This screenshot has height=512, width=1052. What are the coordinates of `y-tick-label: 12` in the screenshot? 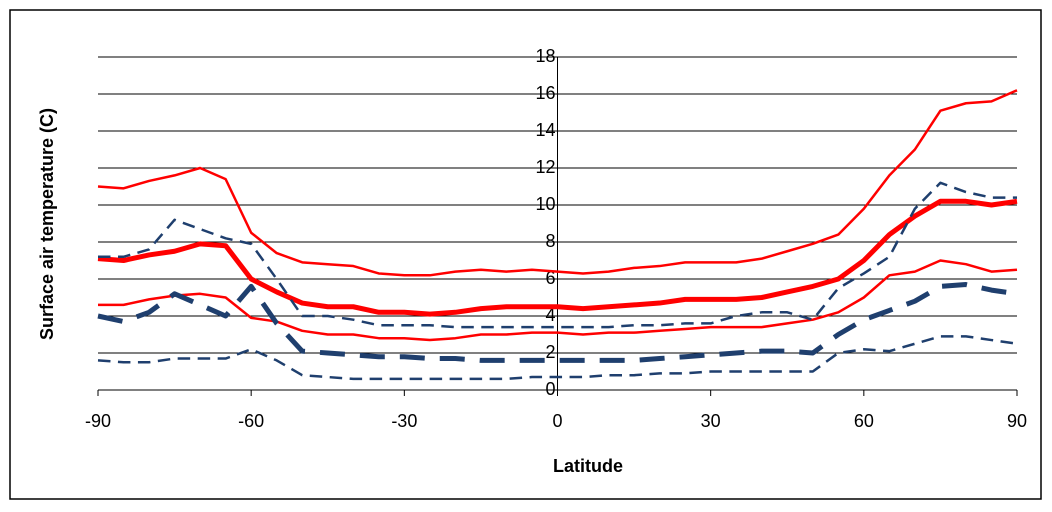 It's located at (545, 167).